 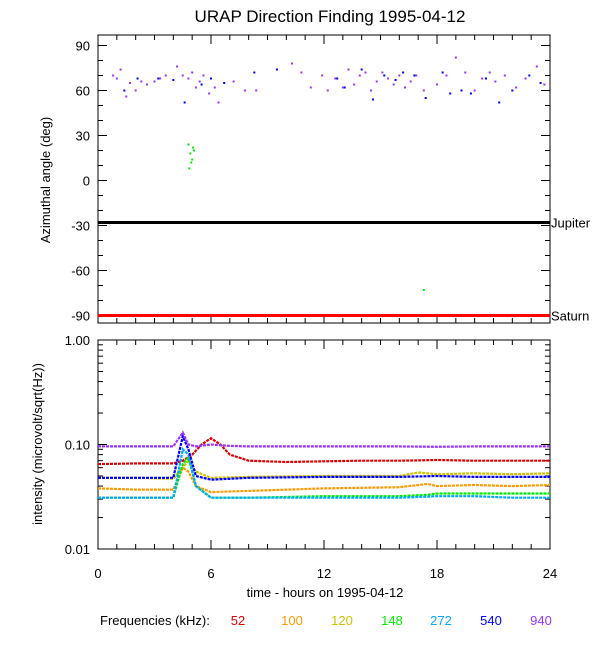 I want to click on x-tick-label: 12, so click(x=324, y=573).